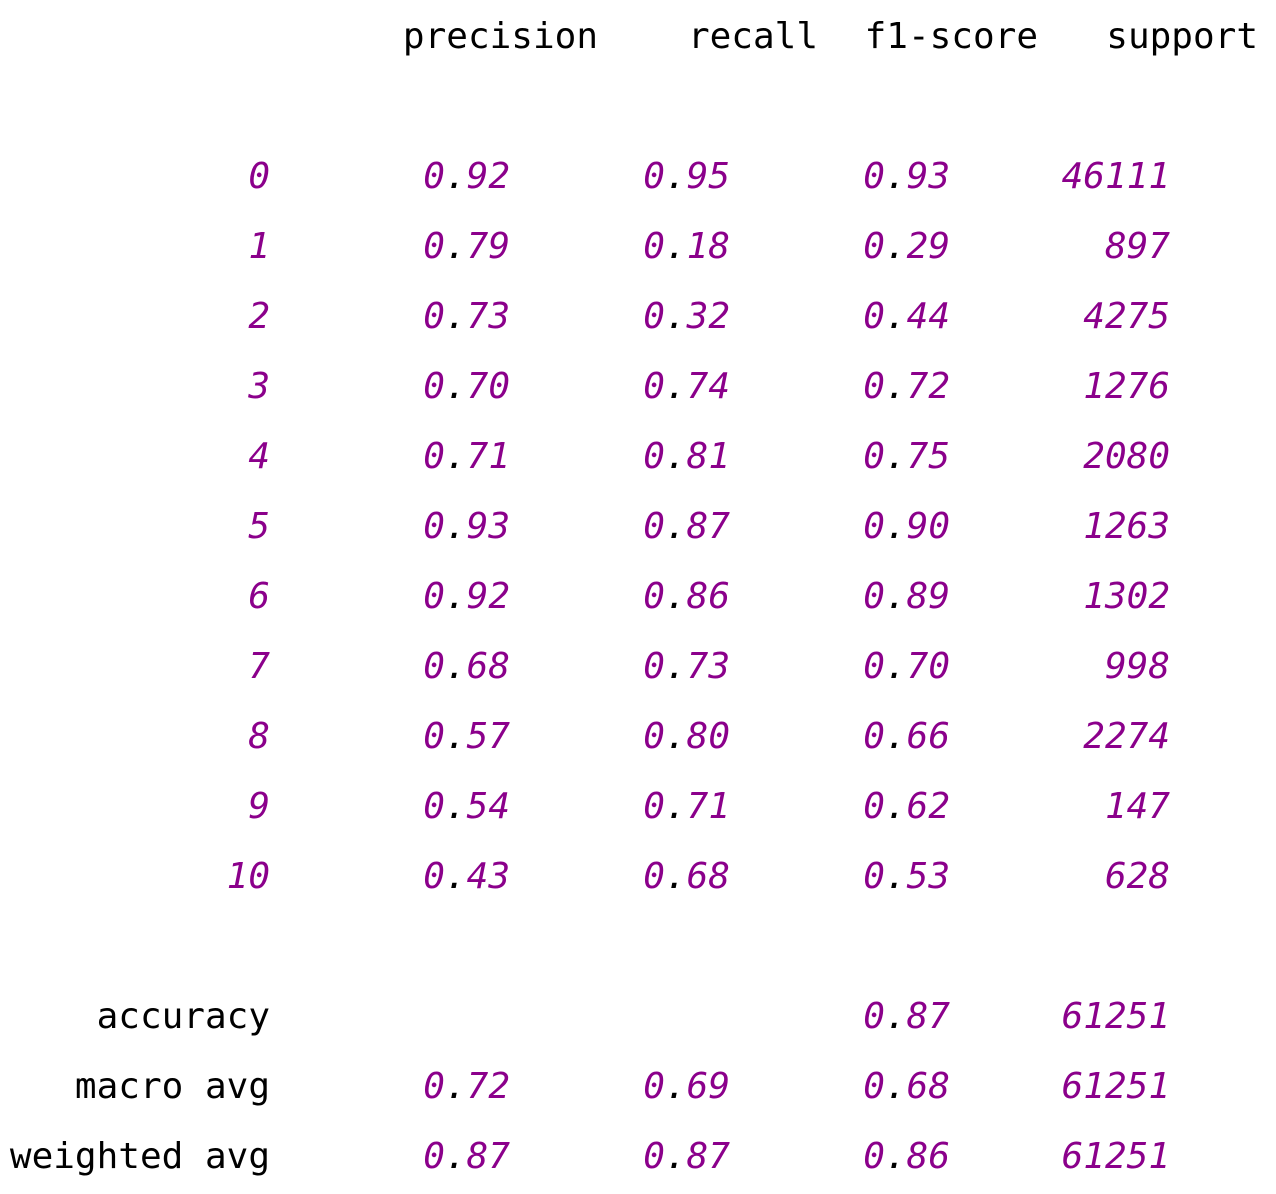 This screenshot has height=1194, width=1276. What do you see at coordinates (906, 526) in the screenshot?
I see `metric-value: 0.90` at bounding box center [906, 526].